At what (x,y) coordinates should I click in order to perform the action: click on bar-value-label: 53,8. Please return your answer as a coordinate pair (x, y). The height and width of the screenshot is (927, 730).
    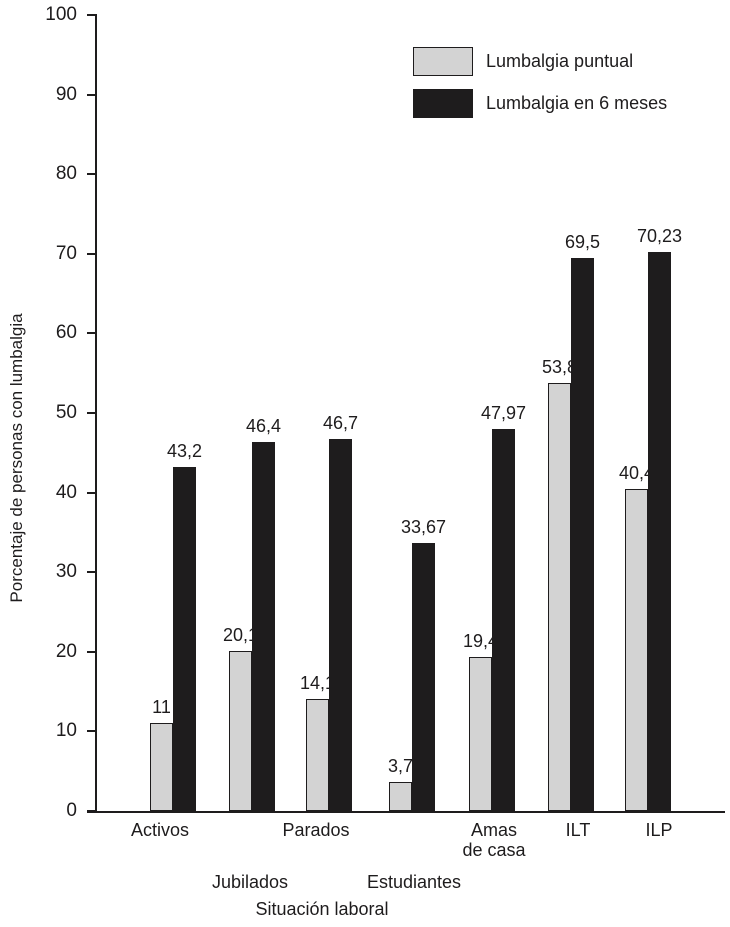
    Looking at the image, I should click on (559, 366).